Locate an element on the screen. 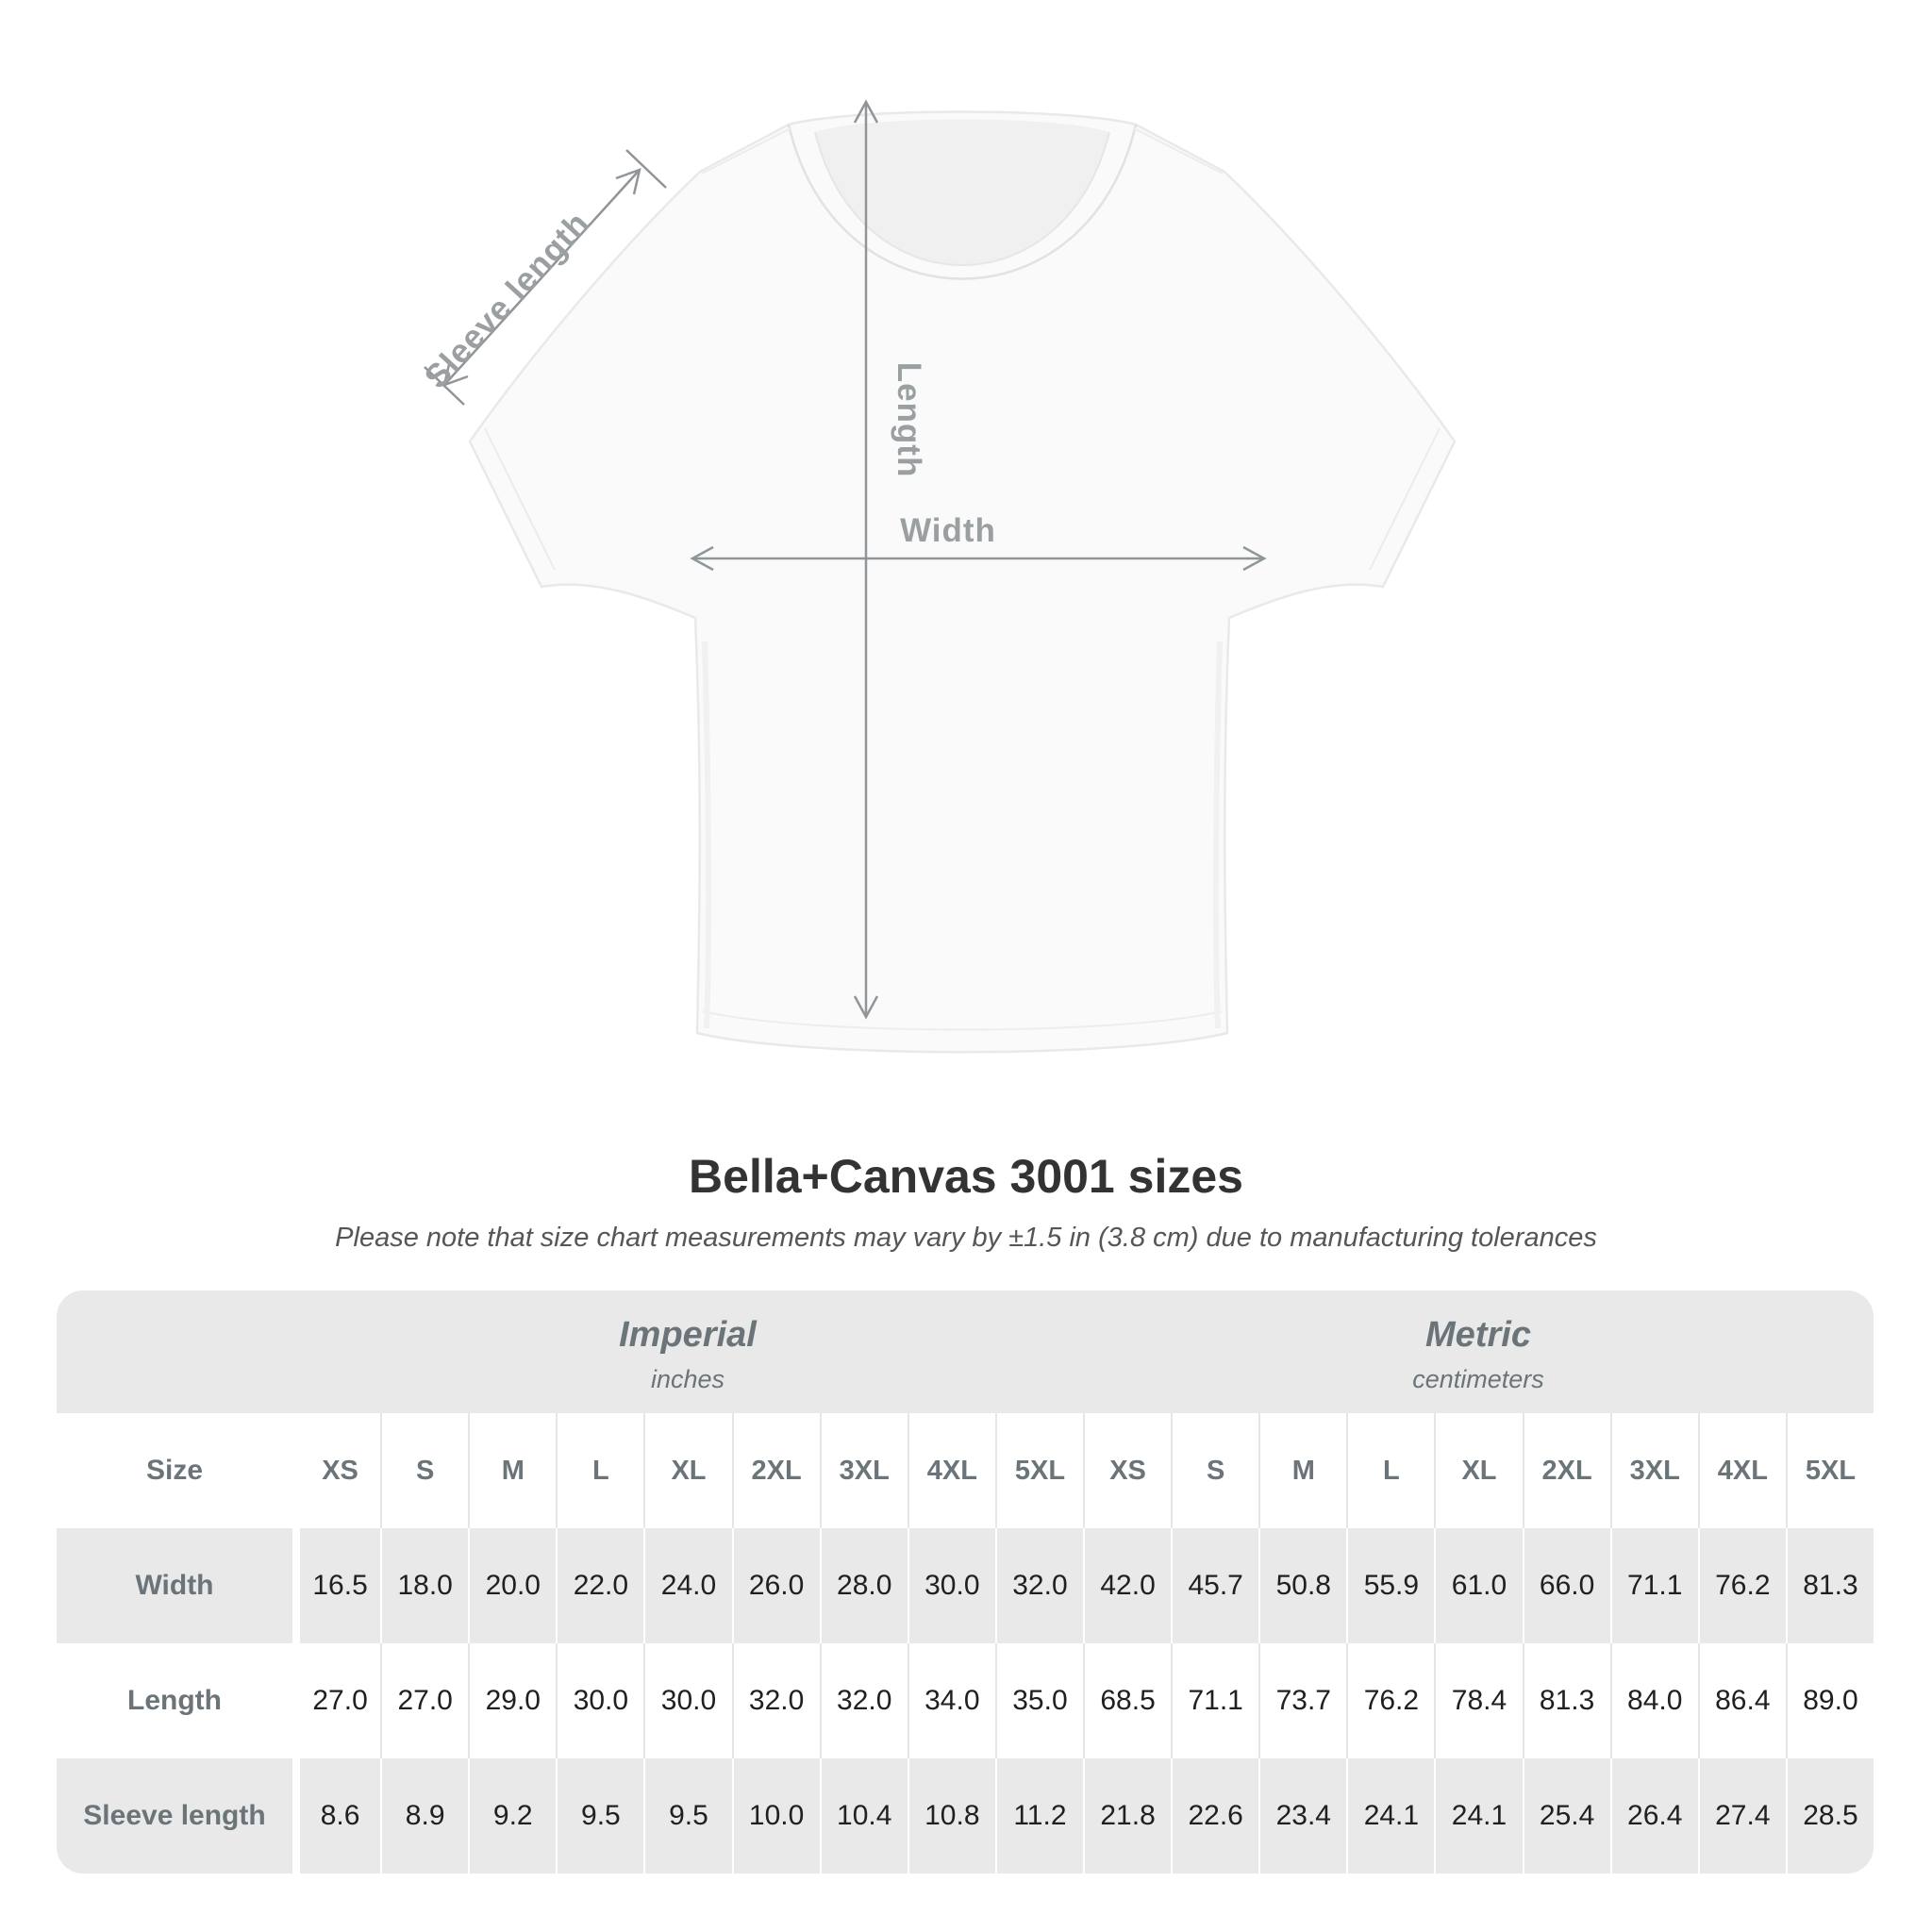 The width and height of the screenshot is (1932, 1932). length-label: Length is located at coordinates (909, 420).